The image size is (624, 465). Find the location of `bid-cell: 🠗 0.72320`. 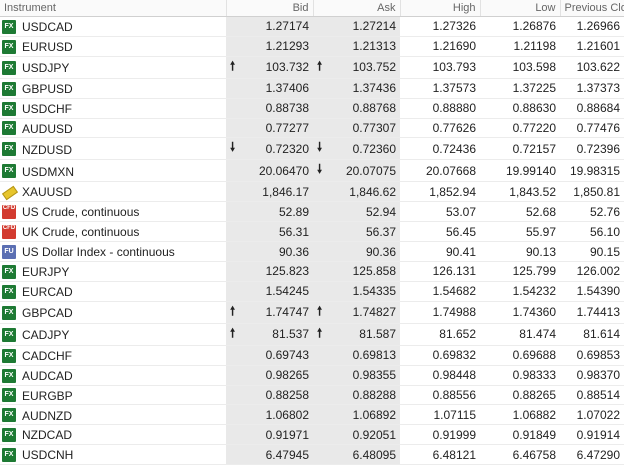

bid-cell: 🠗 0.72320 is located at coordinates (269, 149).